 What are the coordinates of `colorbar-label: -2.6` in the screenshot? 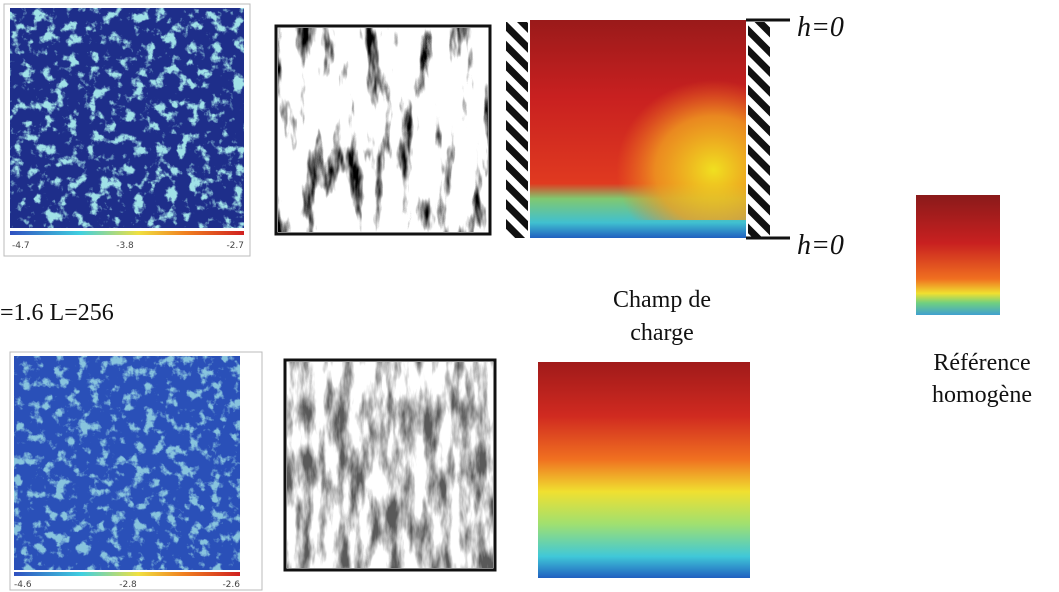 It's located at (231, 585).